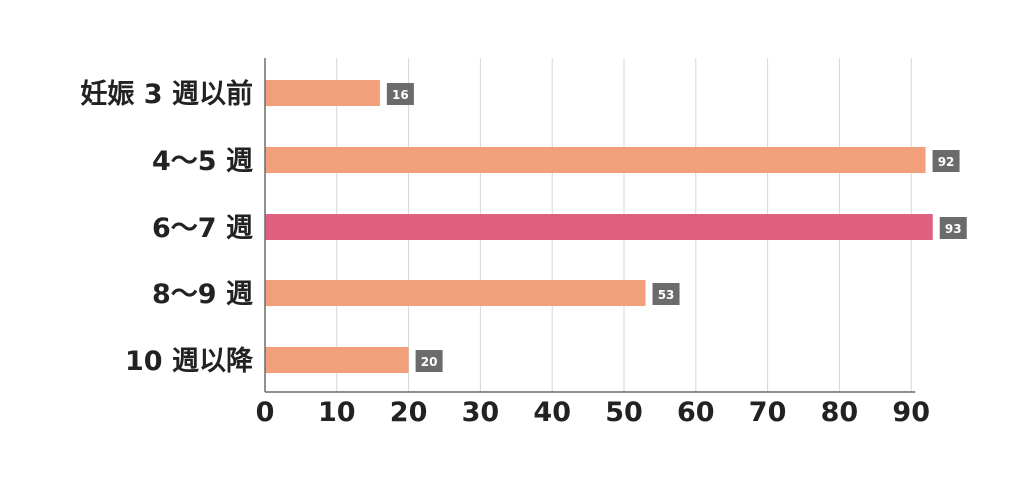 The height and width of the screenshot is (480, 1024). Describe the element at coordinates (624, 412) in the screenshot. I see `x-tick-label-50: 50` at that location.